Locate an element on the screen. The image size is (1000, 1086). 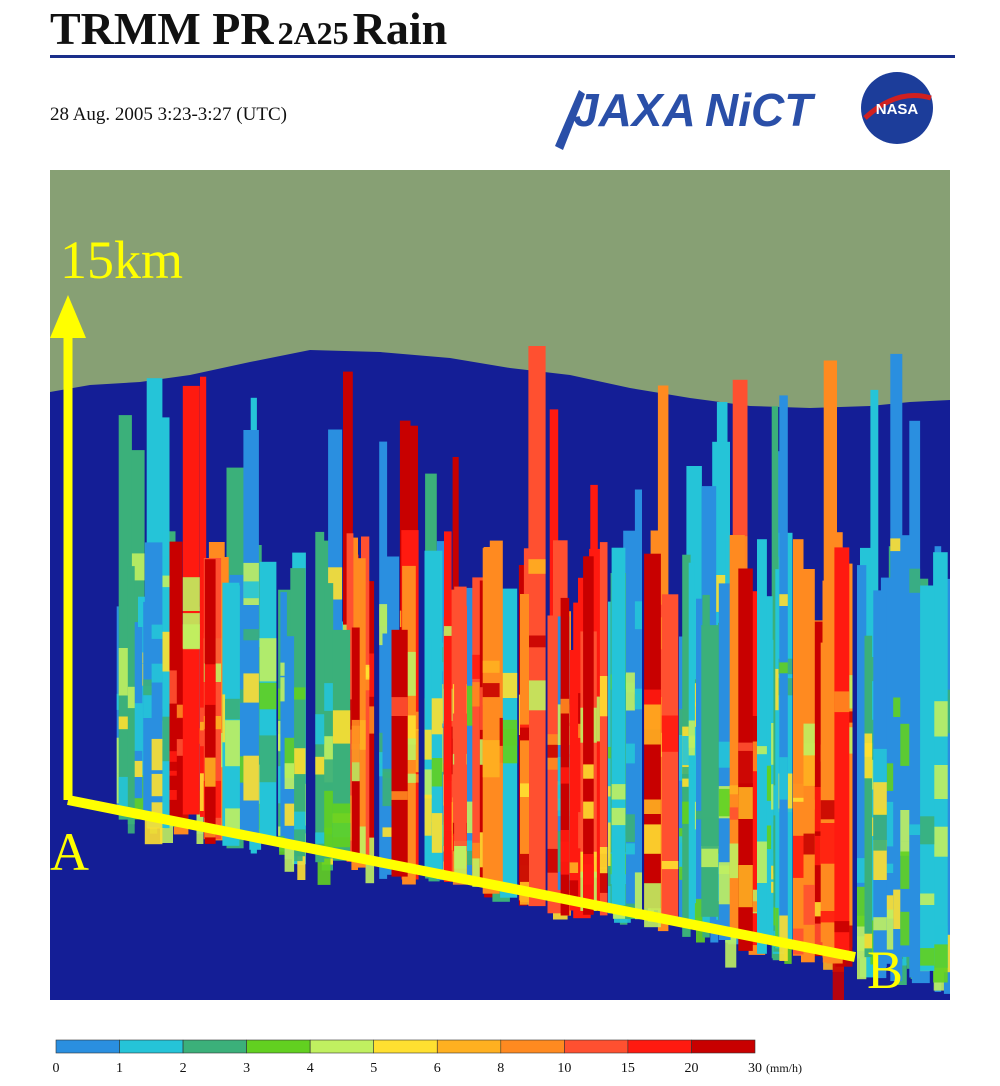
colorbar-tick-label: 5 is located at coordinates (373, 1068).